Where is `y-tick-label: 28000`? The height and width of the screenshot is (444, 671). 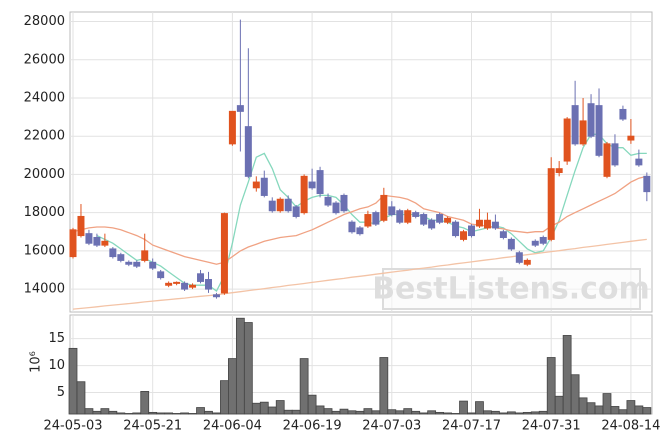 y-tick-label: 28000 is located at coordinates (44, 21).